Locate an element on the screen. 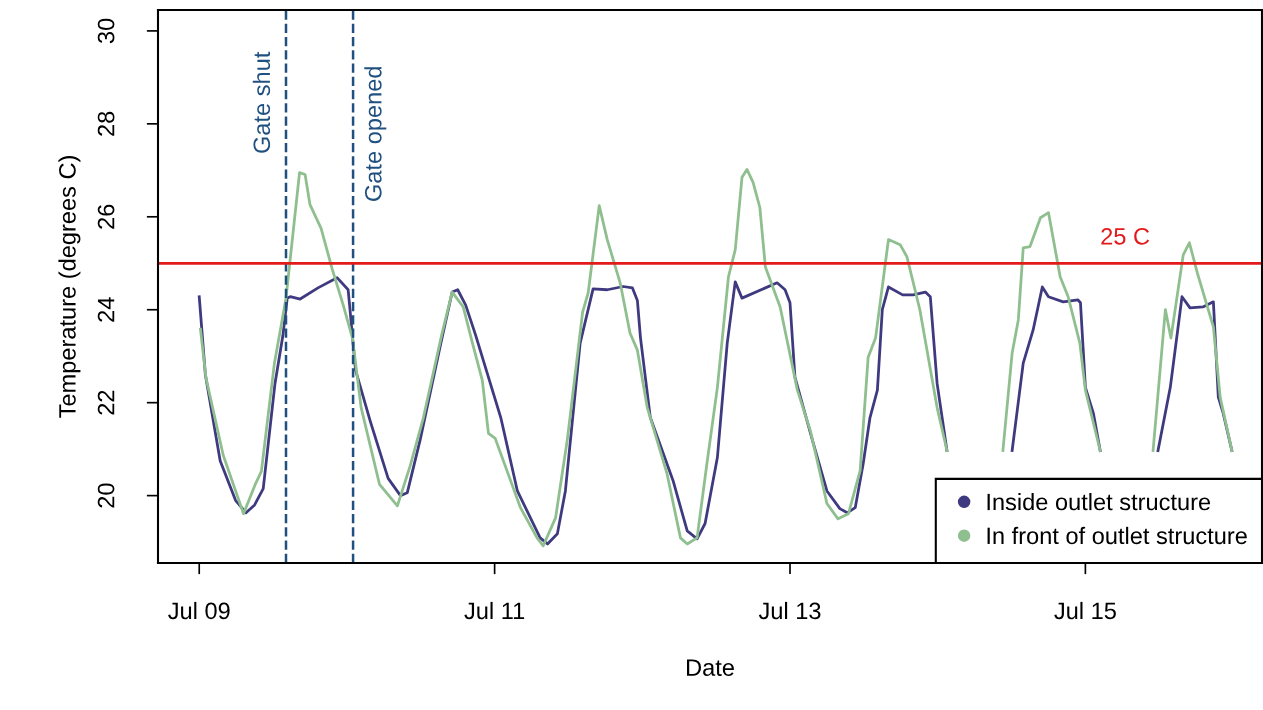 Image resolution: width=1263 pixels, height=710 pixels. x-tick-label: Jul 13 is located at coordinates (789, 610).